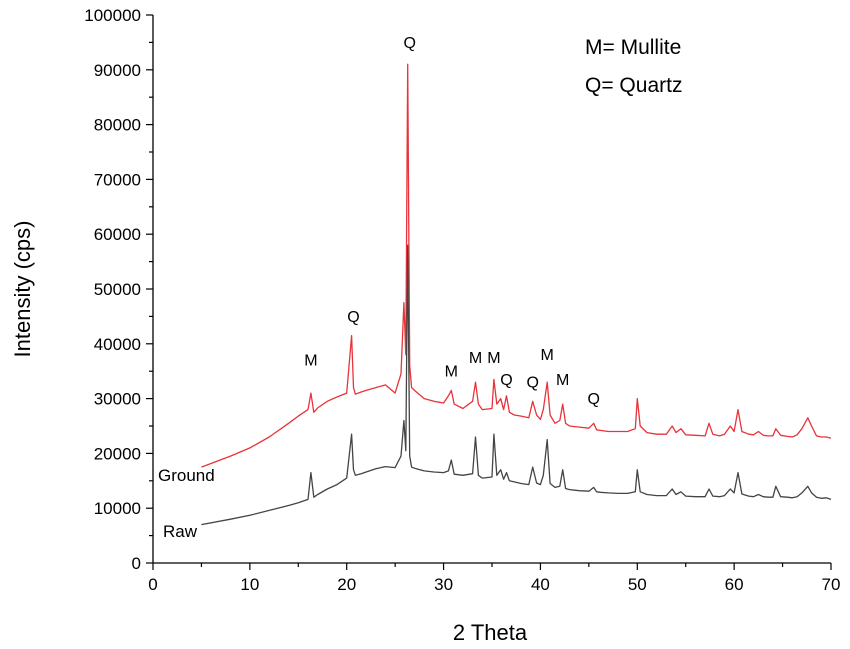  I want to click on x-tick-label: 50, so click(637, 584).